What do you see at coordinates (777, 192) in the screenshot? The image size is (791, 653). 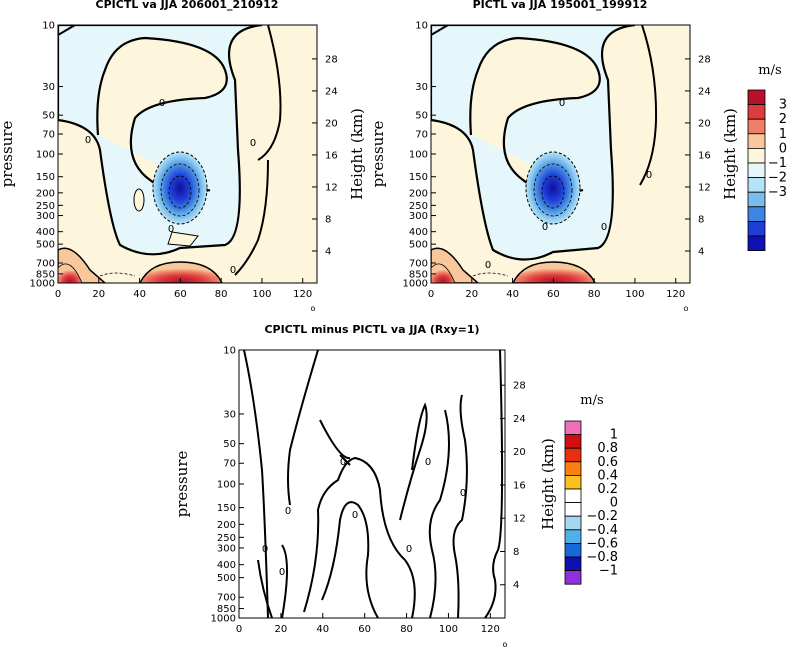 I see `colorbar-label: −3` at bounding box center [777, 192].